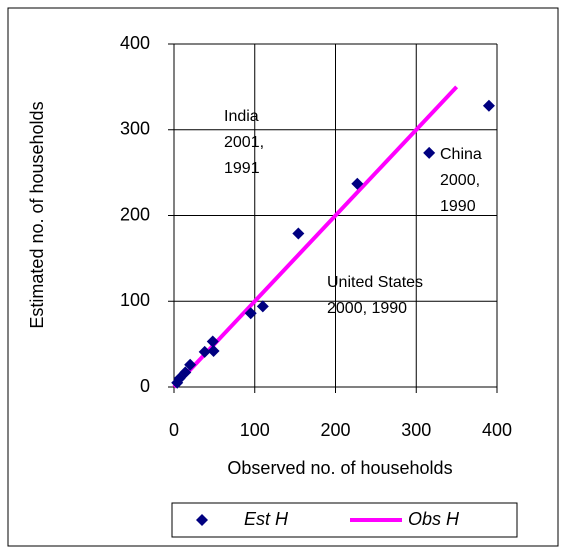  What do you see at coordinates (460, 180) in the screenshot?
I see `annotation: 2000,` at bounding box center [460, 180].